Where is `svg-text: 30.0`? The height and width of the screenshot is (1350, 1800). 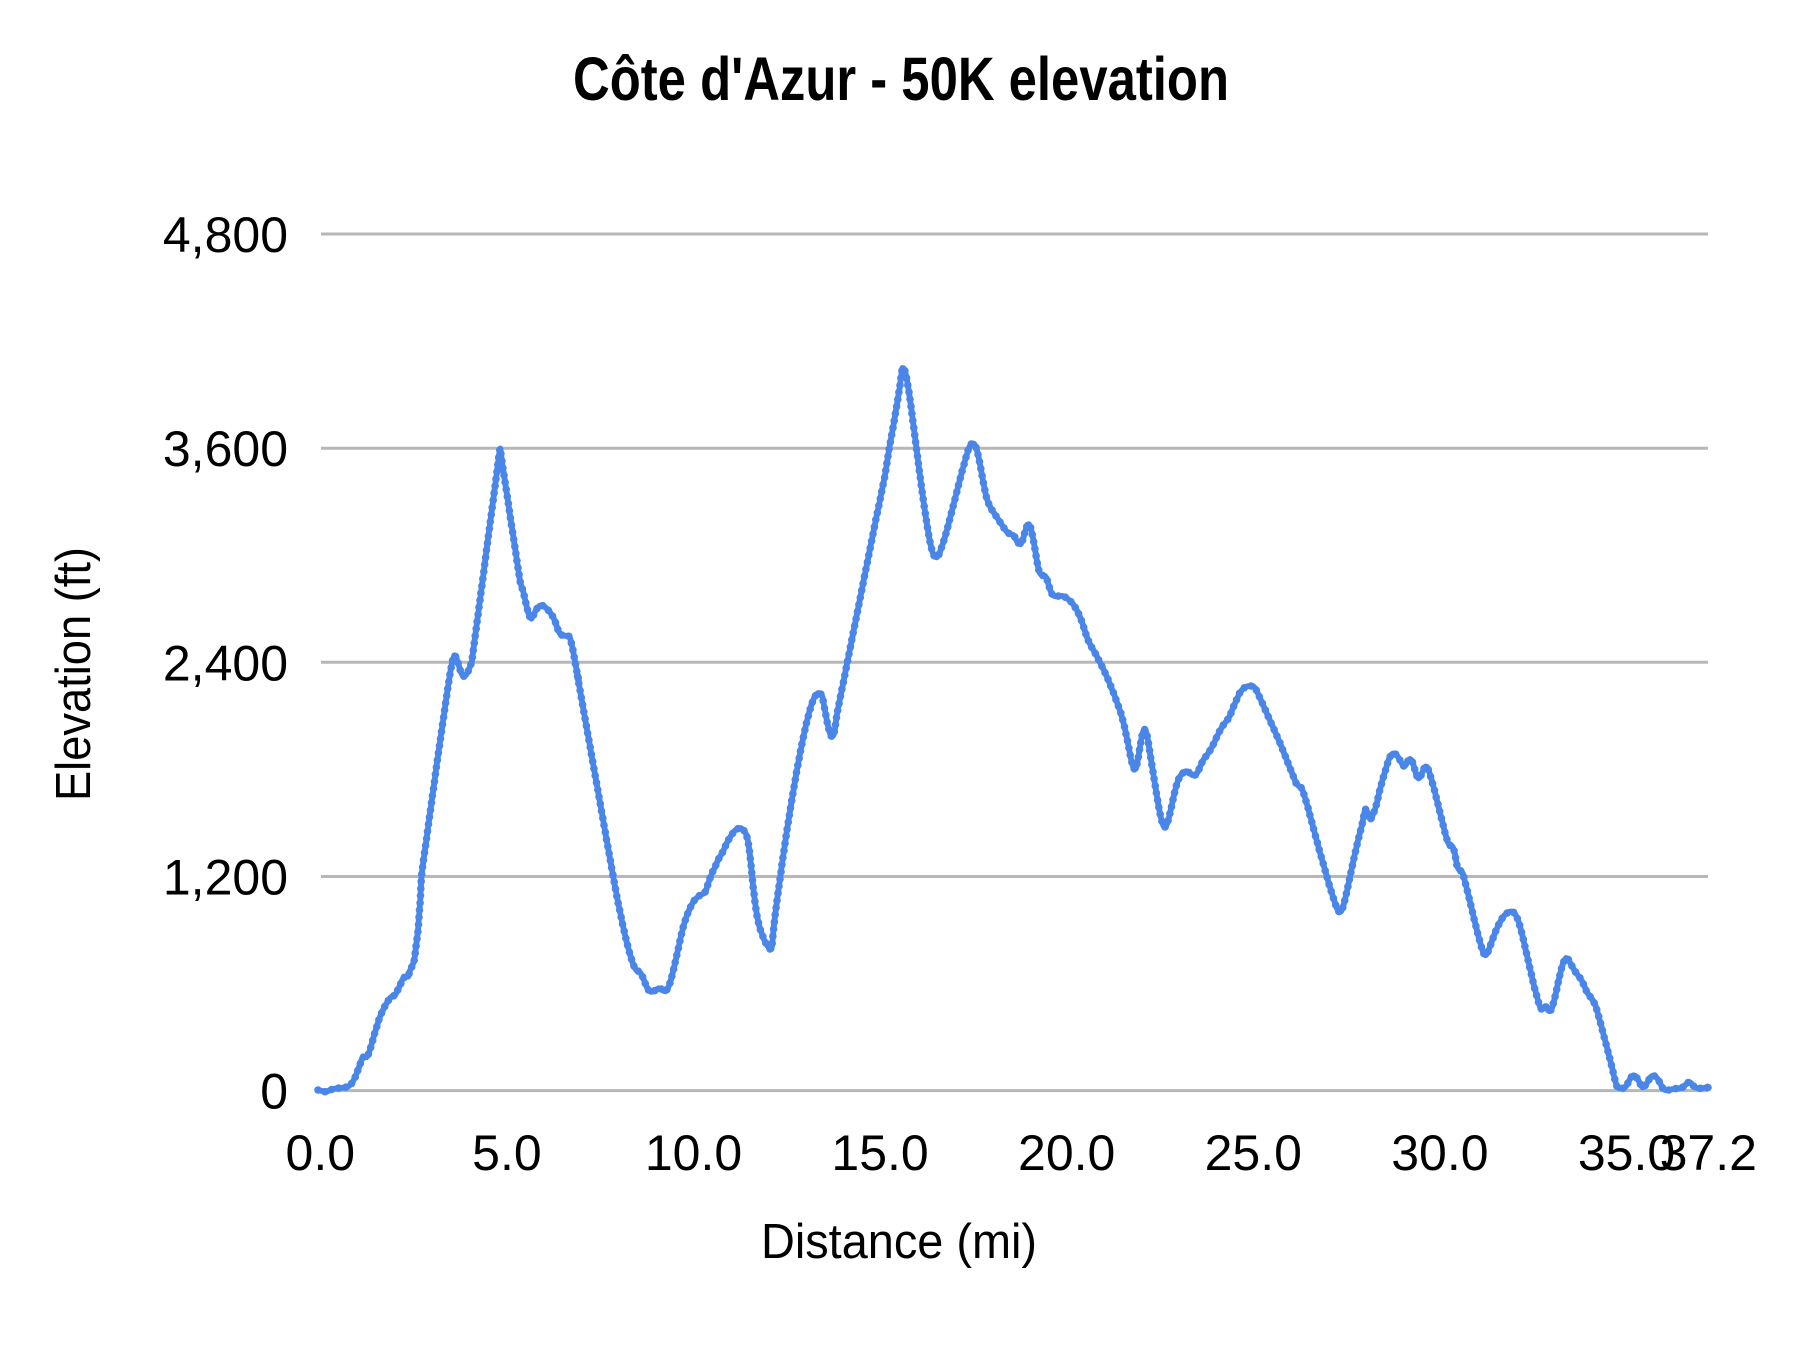 svg-text: 30.0 is located at coordinates (1439, 1153).